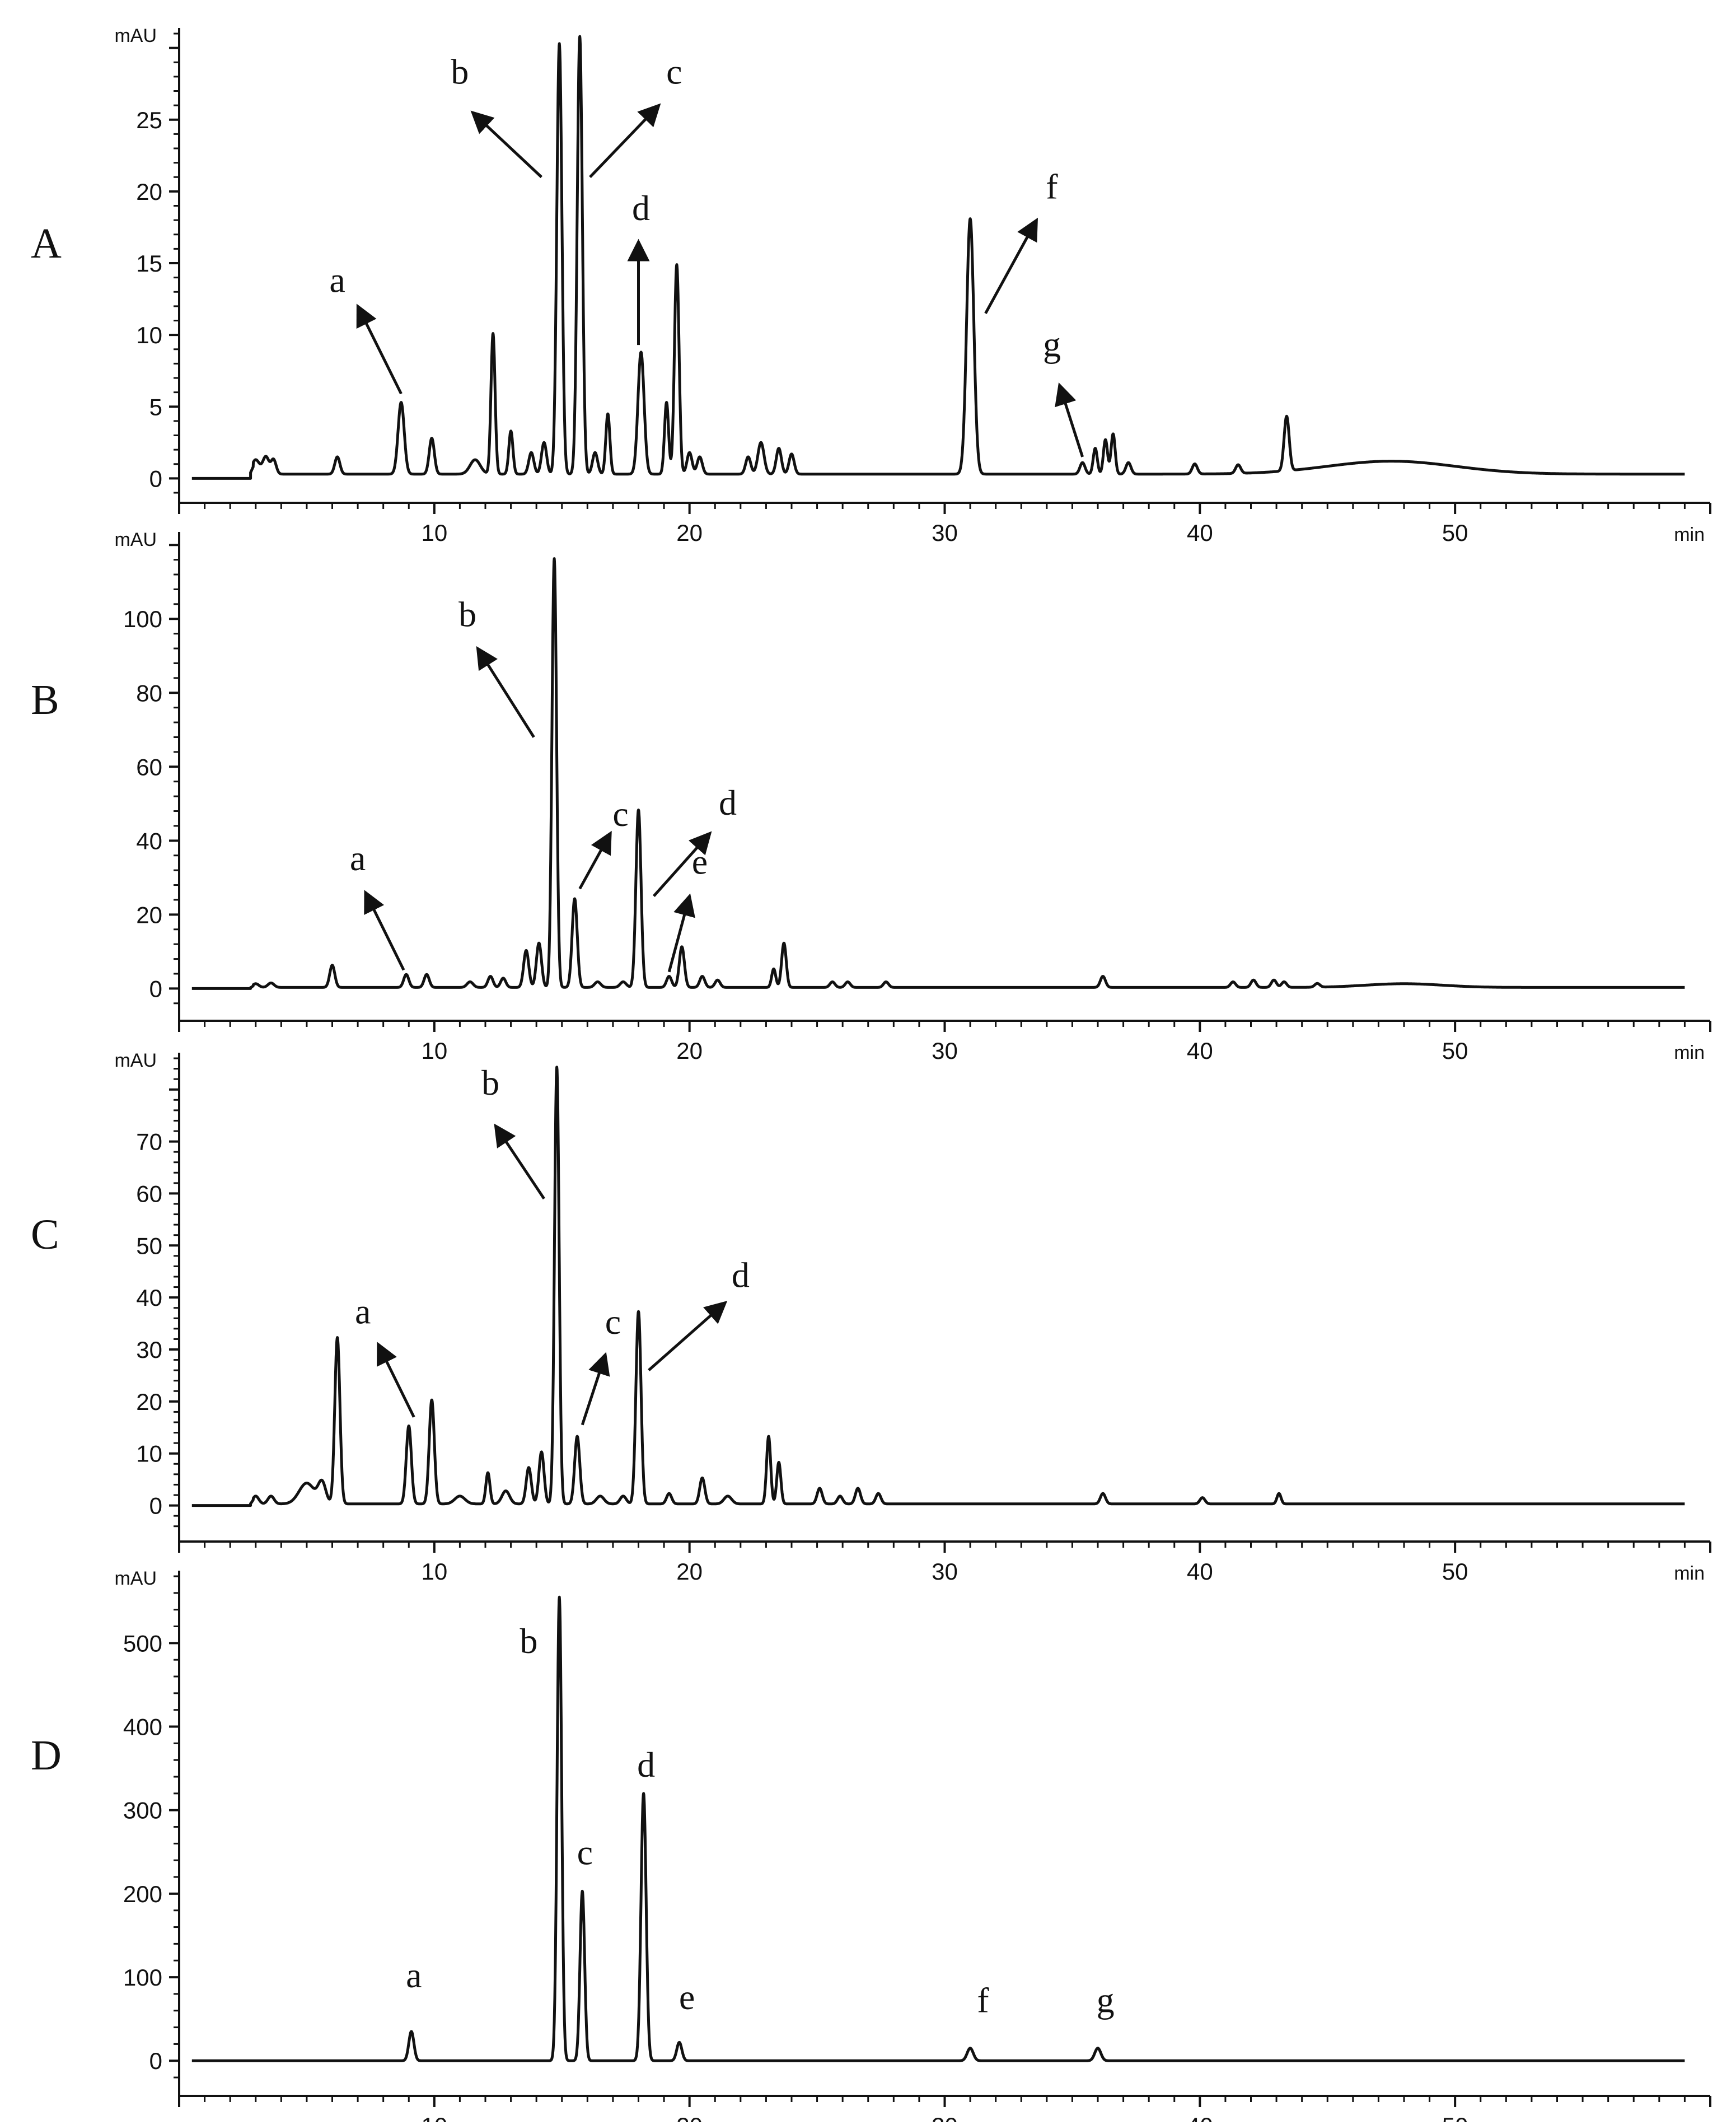 The height and width of the screenshot is (2125, 1736). I want to click on panel-label: C, so click(45, 1234).